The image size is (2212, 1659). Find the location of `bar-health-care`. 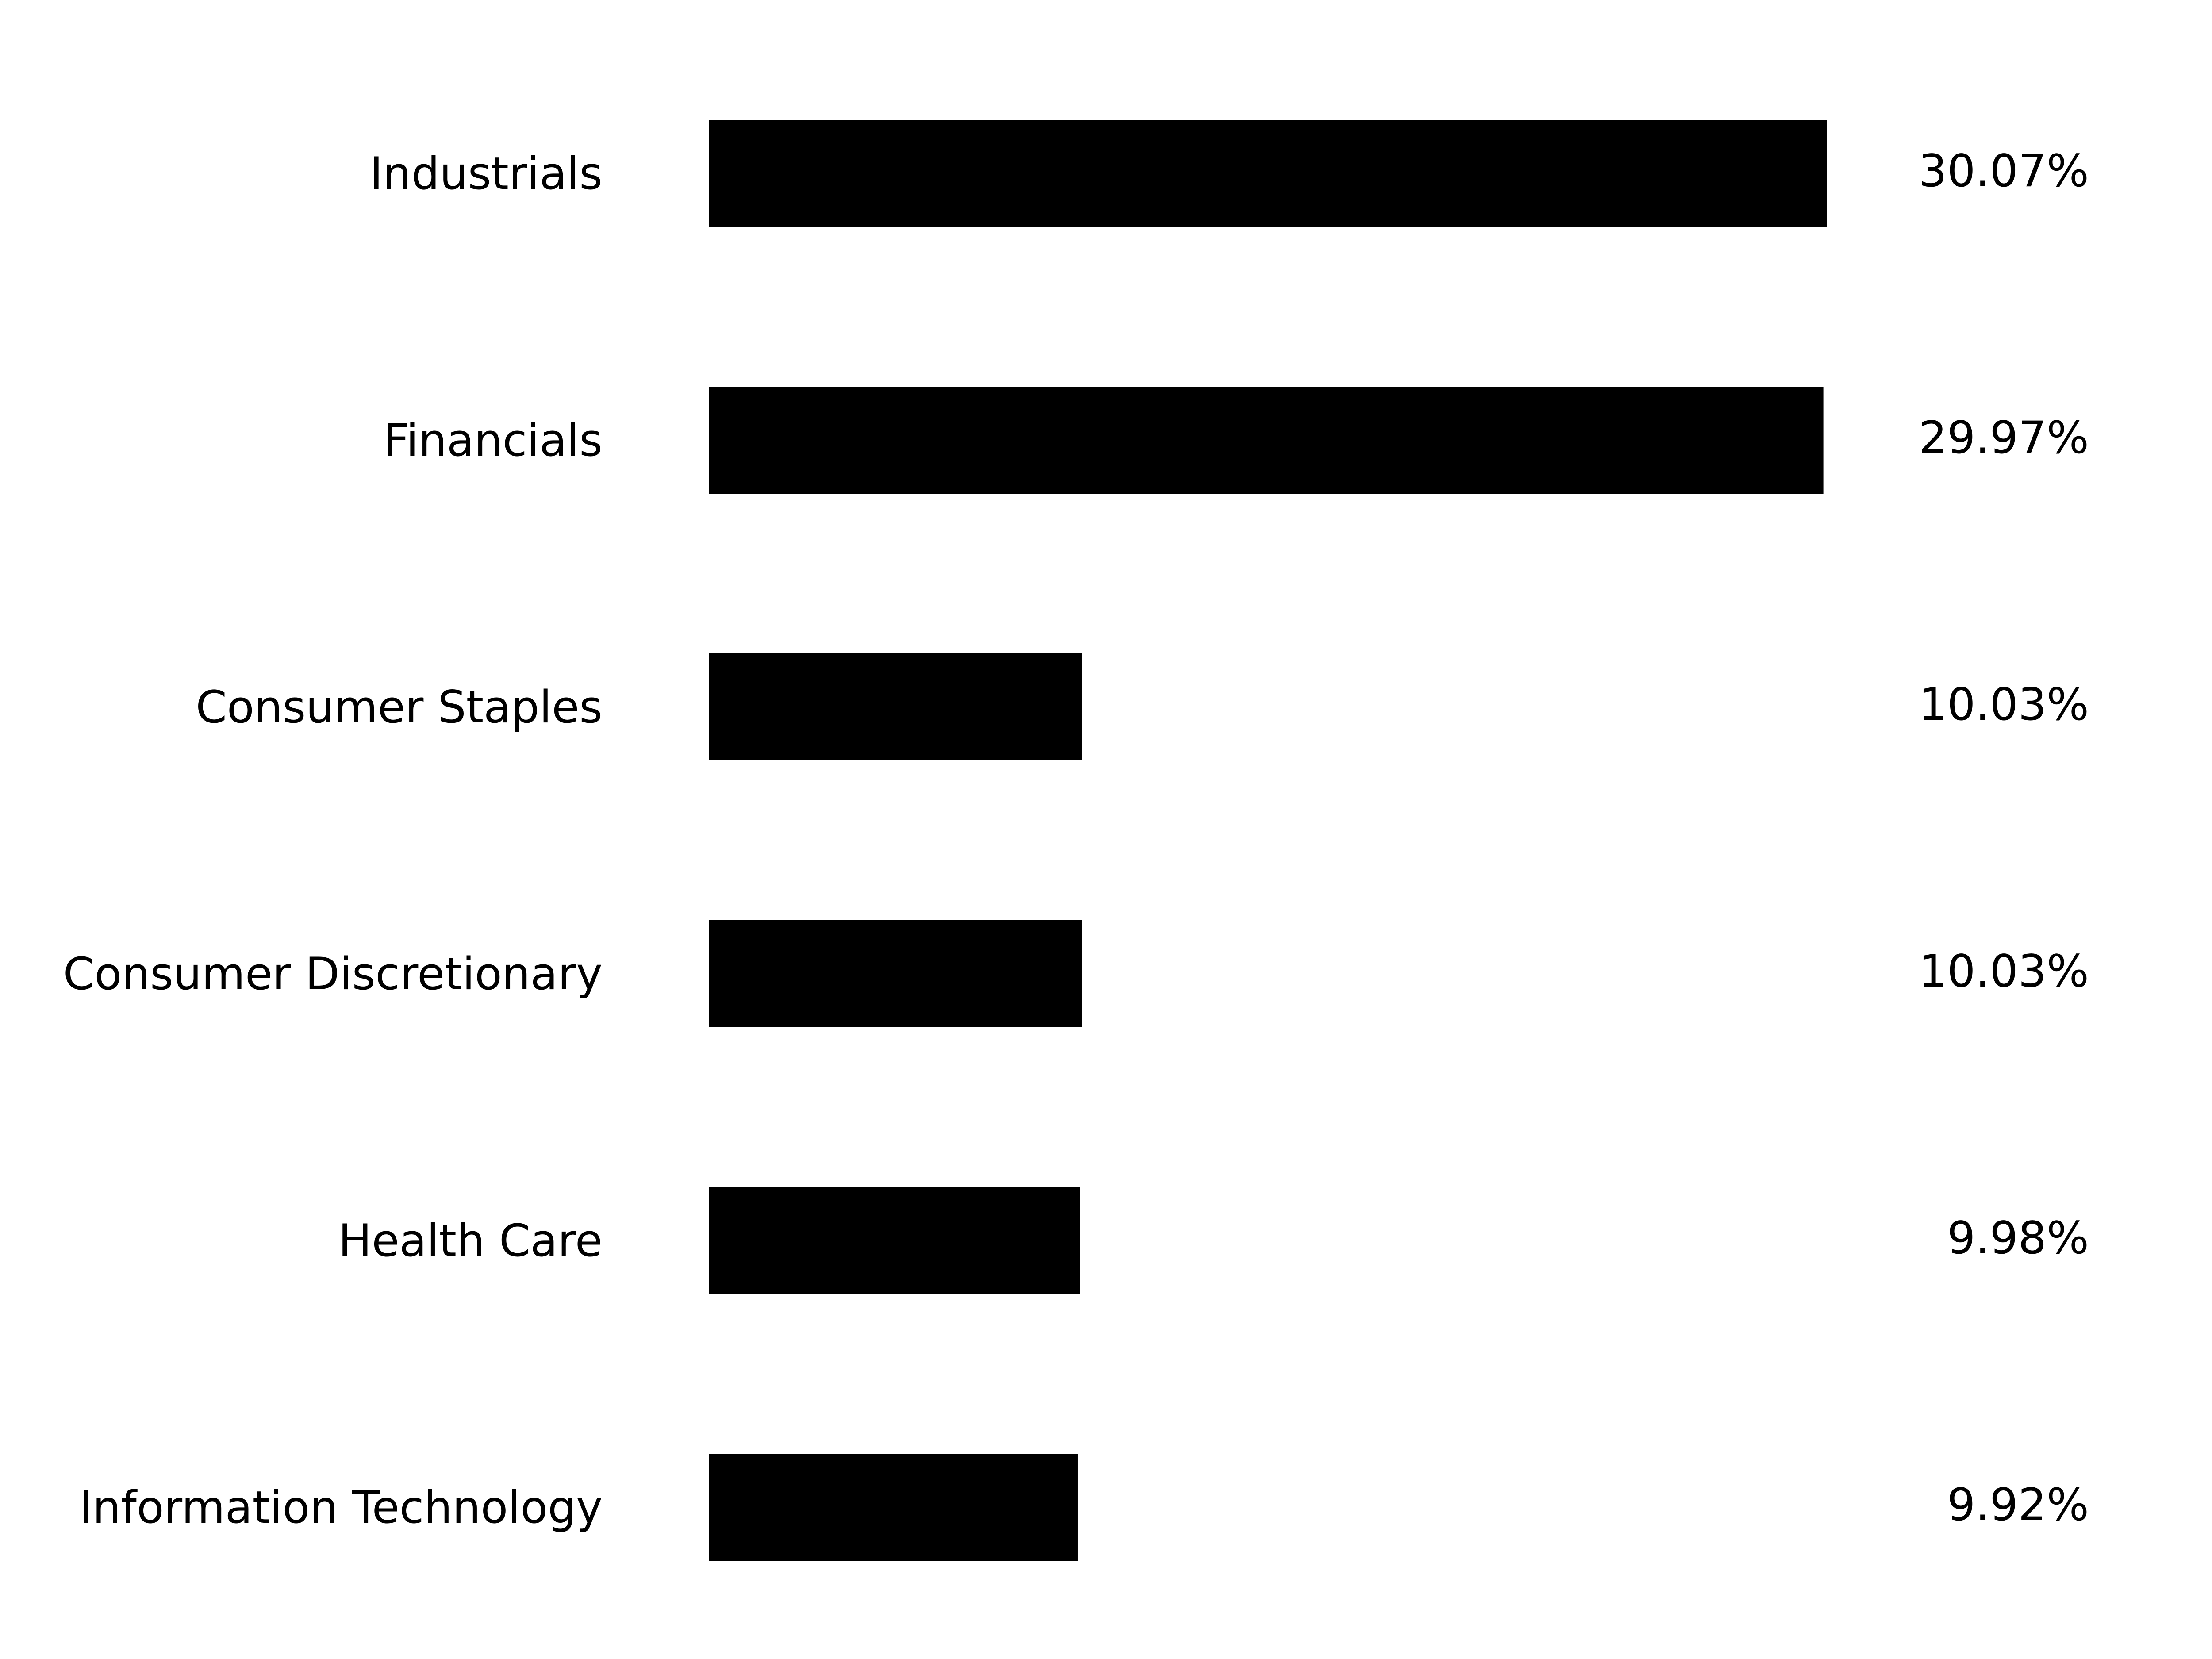

bar-health-care is located at coordinates (895, 1241).